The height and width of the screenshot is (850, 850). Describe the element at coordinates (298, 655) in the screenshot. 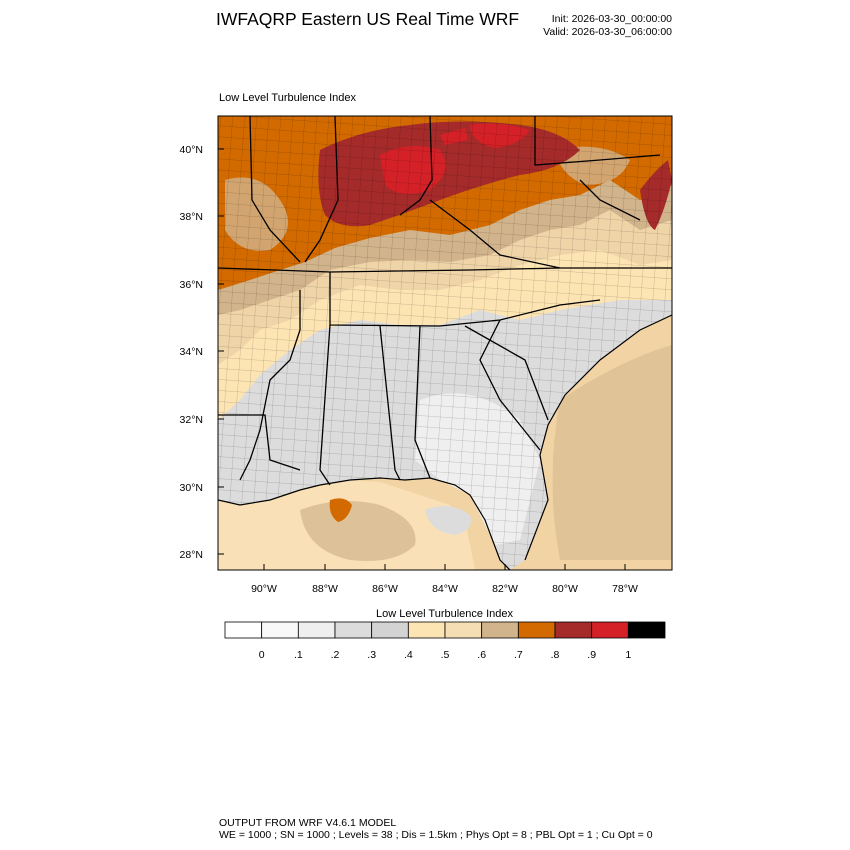

I see `colorbar-tick-label: .1` at that location.